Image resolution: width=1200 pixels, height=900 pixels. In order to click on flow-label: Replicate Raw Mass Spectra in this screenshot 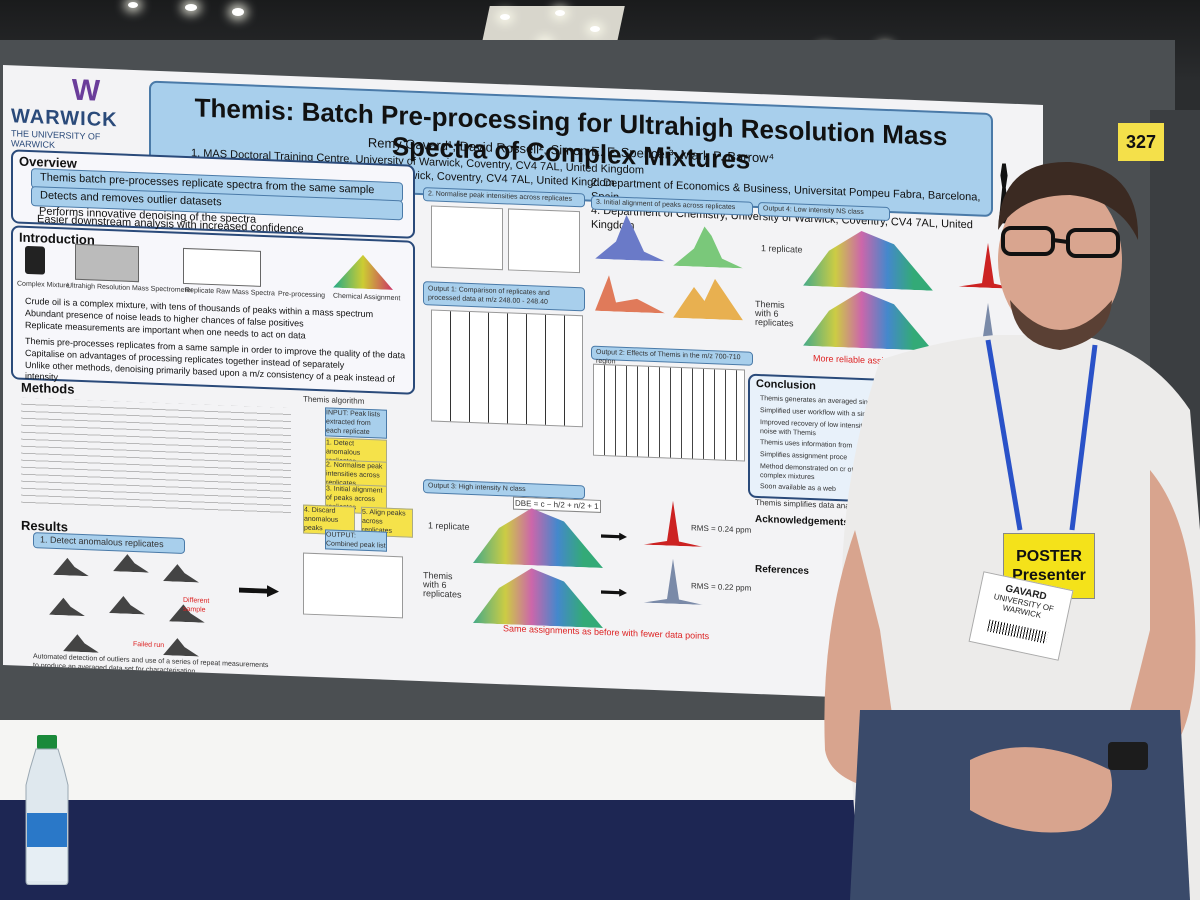, I will do `click(230, 292)`.